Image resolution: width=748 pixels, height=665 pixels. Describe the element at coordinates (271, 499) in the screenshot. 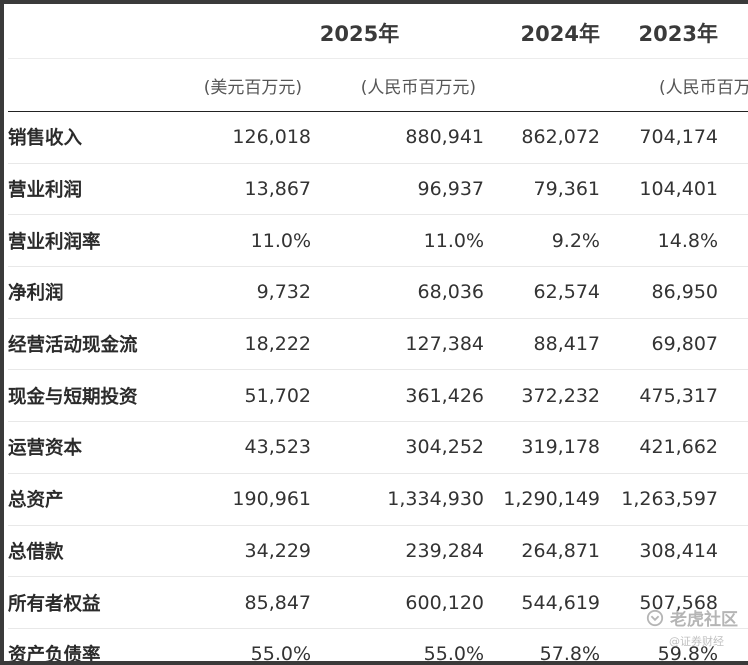

I see `value-2025-usd: 190,961` at that location.